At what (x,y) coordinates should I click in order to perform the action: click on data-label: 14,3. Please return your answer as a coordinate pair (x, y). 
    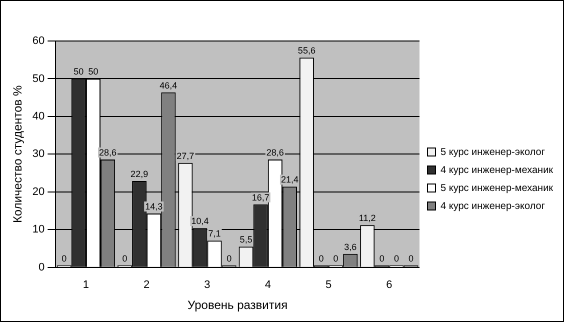
    Looking at the image, I should click on (154, 206).